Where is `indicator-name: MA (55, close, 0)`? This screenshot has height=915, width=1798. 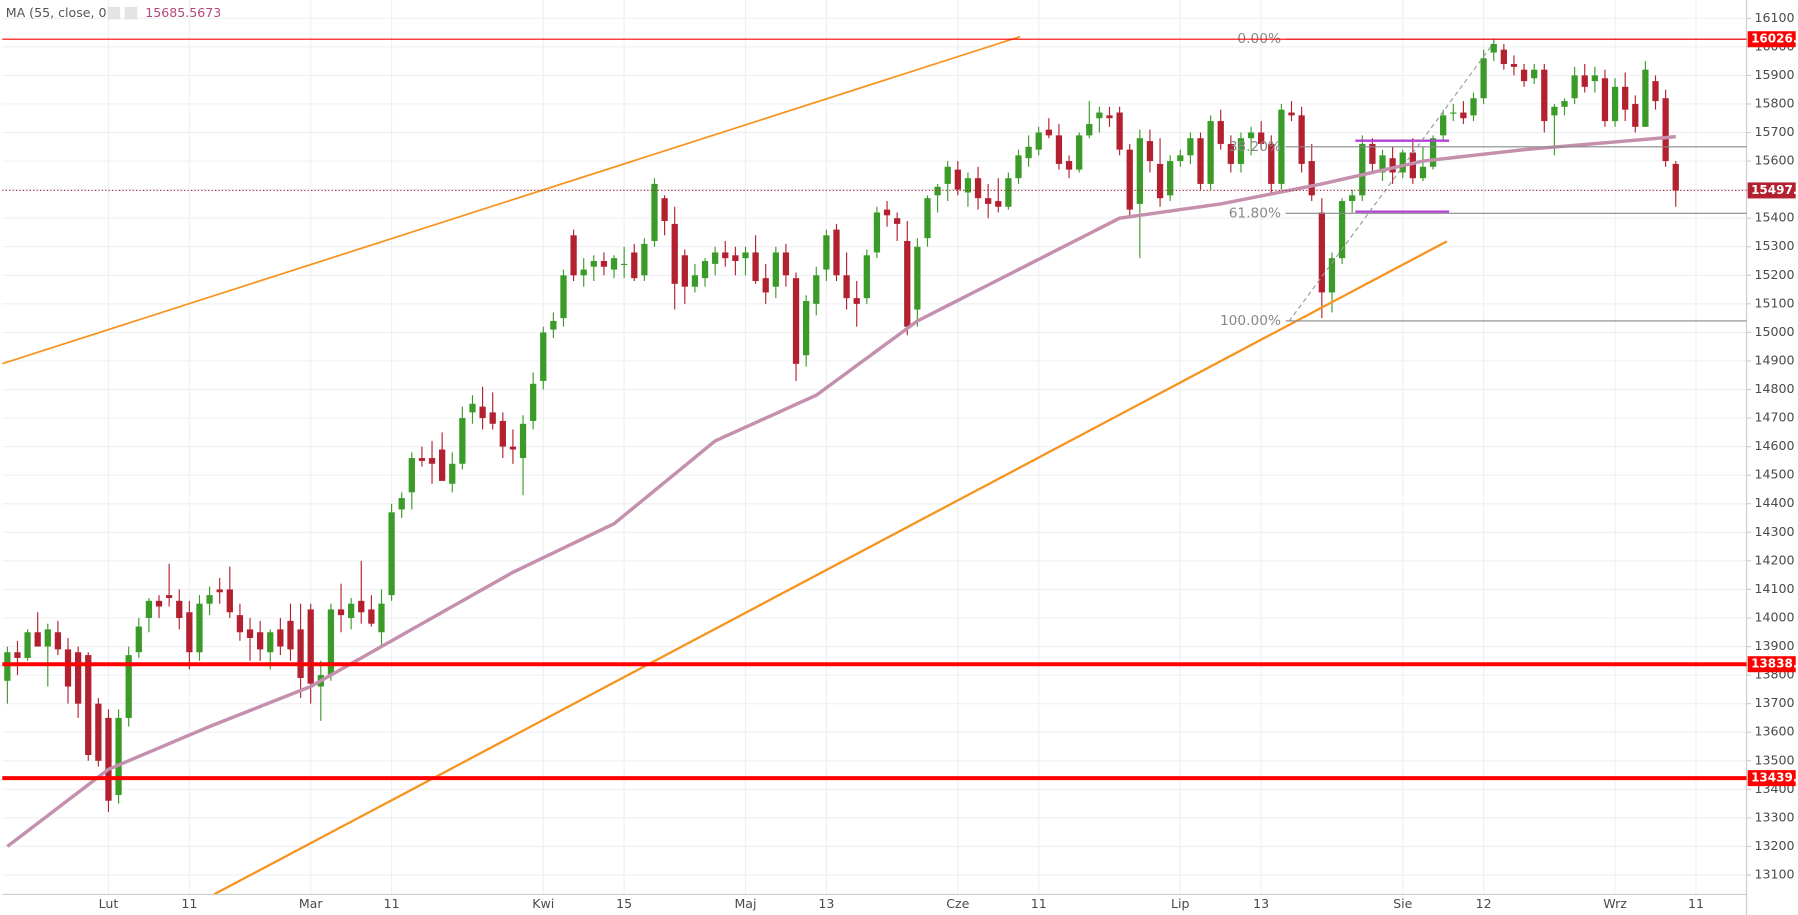
indicator-name: MA (55, close, 0) is located at coordinates (59, 12).